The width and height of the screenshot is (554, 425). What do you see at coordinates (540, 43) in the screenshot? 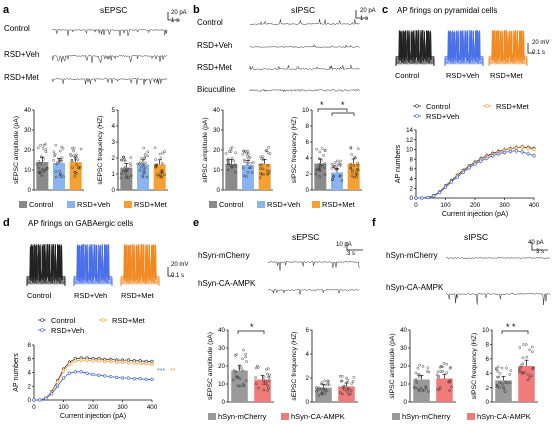
I see `scale-c-y: 20 mV` at bounding box center [540, 43].